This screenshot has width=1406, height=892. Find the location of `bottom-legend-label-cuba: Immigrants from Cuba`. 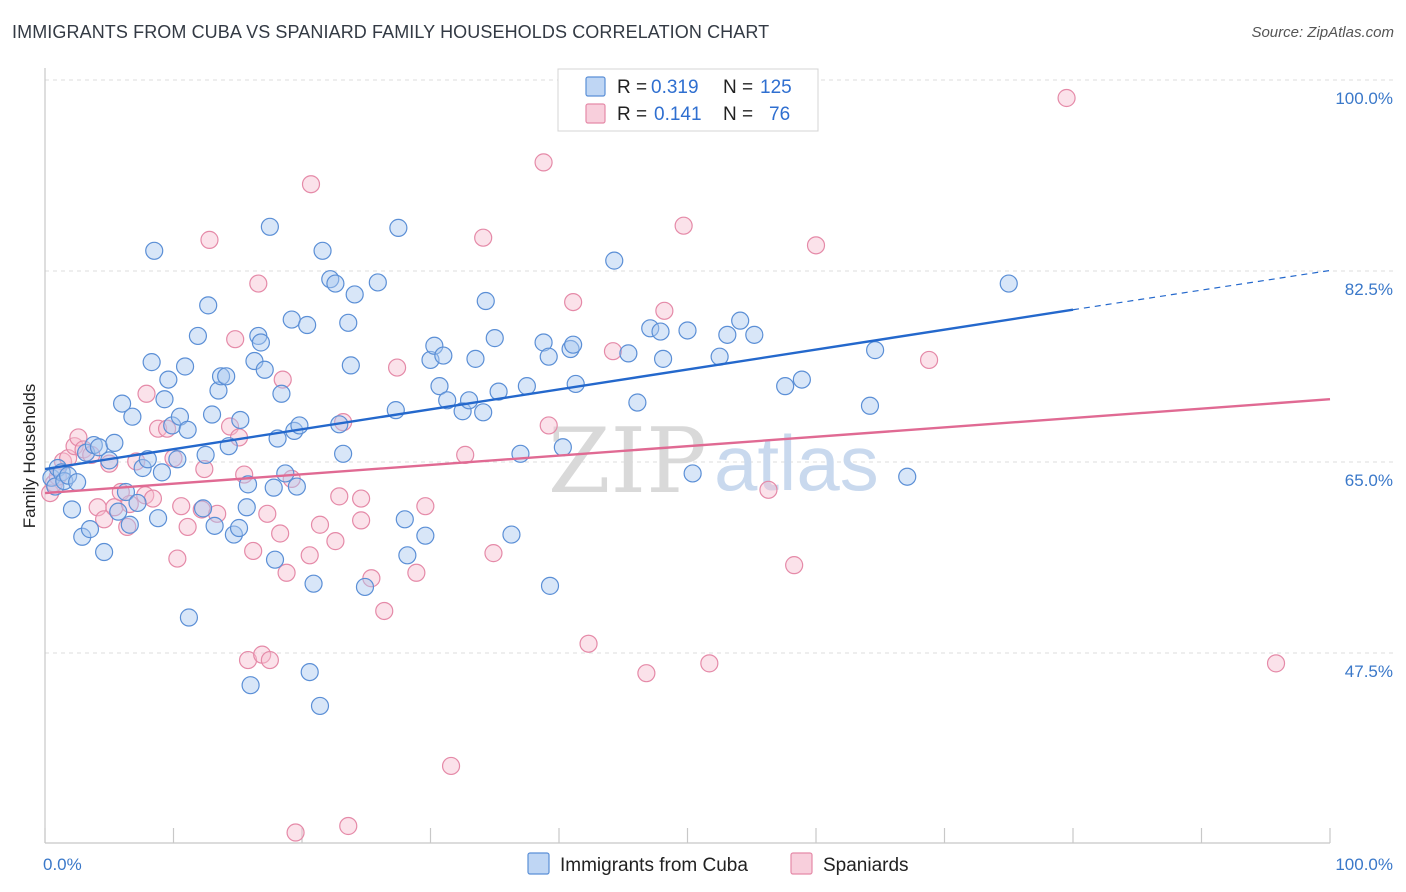

bottom-legend-label-cuba: Immigrants from Cuba is located at coordinates (654, 865).